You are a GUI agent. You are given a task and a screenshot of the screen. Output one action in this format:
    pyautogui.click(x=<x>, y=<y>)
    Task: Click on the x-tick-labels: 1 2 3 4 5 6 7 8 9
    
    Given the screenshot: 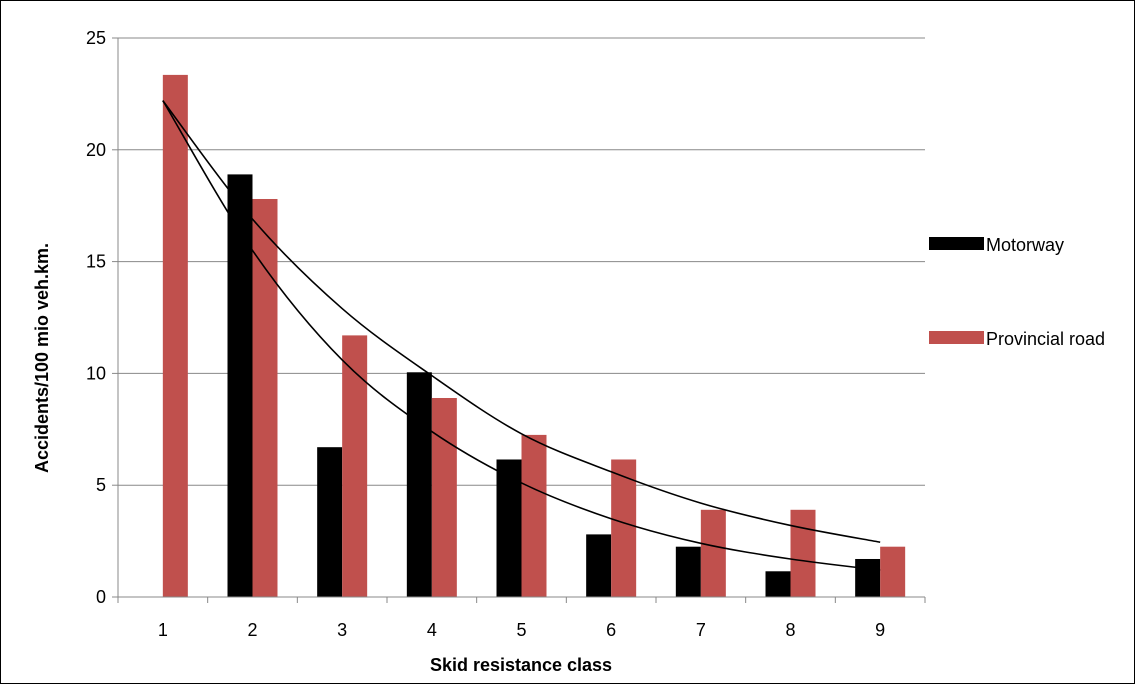 What is the action you would take?
    pyautogui.click(x=521, y=630)
    